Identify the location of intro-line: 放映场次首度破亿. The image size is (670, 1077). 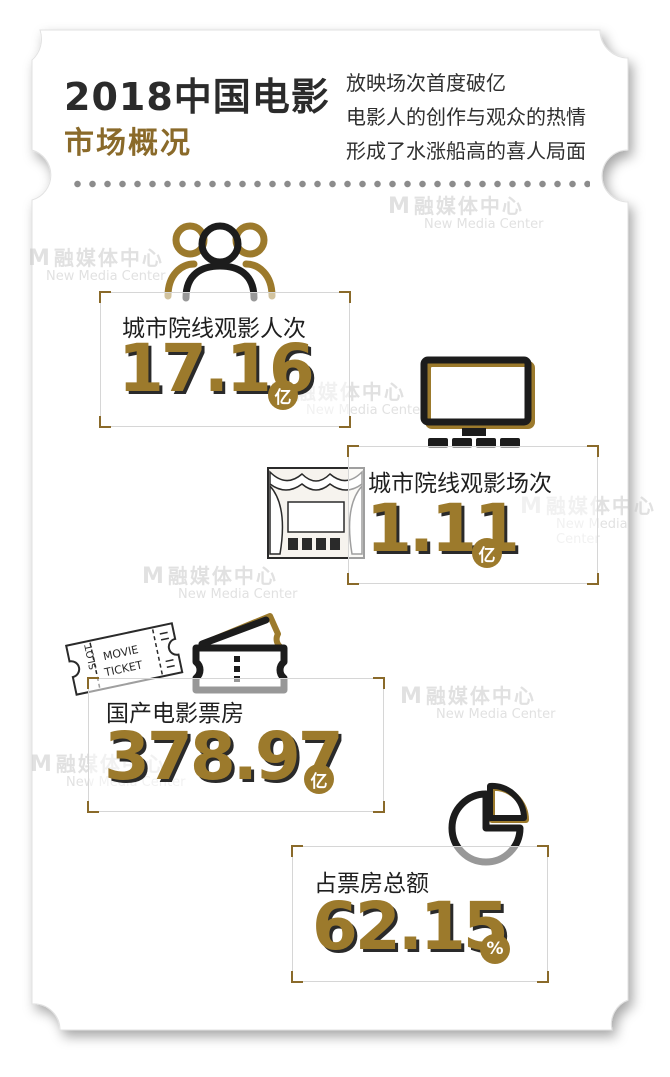
(426, 83).